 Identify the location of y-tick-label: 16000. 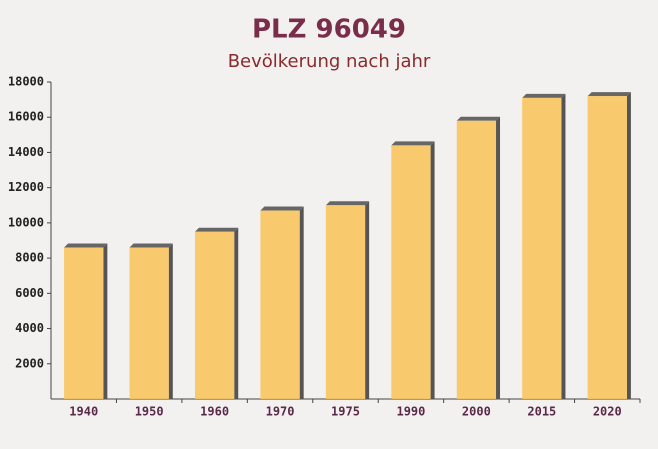
(26, 117).